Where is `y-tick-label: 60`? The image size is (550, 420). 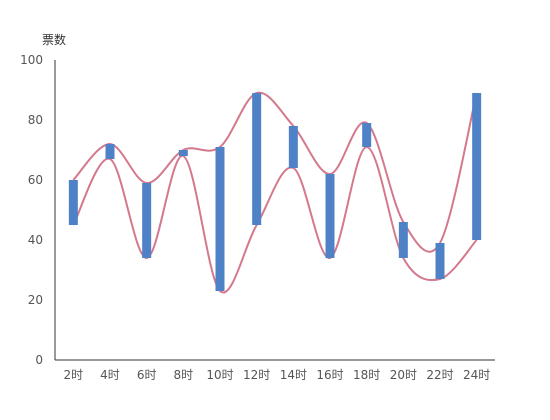 y-tick-label: 60 is located at coordinates (35, 180).